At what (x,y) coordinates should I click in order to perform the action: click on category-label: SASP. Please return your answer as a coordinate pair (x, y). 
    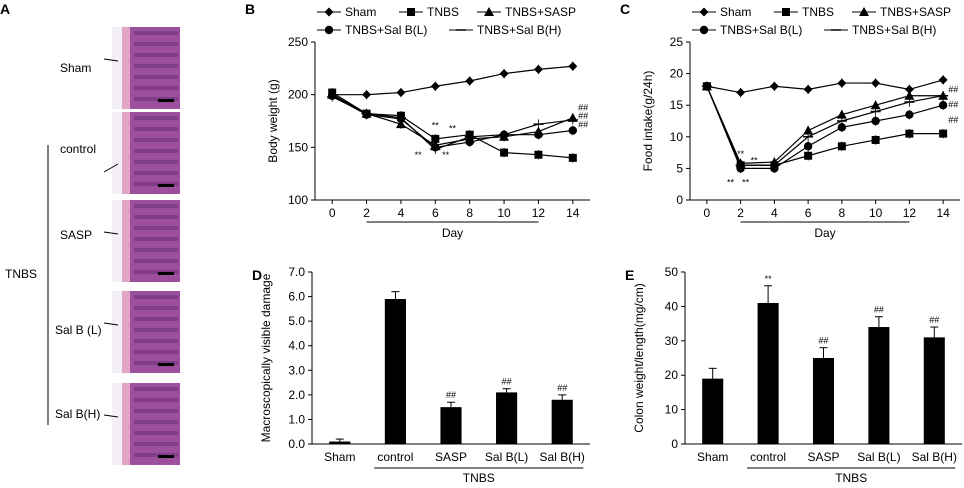
    Looking at the image, I should click on (451, 457).